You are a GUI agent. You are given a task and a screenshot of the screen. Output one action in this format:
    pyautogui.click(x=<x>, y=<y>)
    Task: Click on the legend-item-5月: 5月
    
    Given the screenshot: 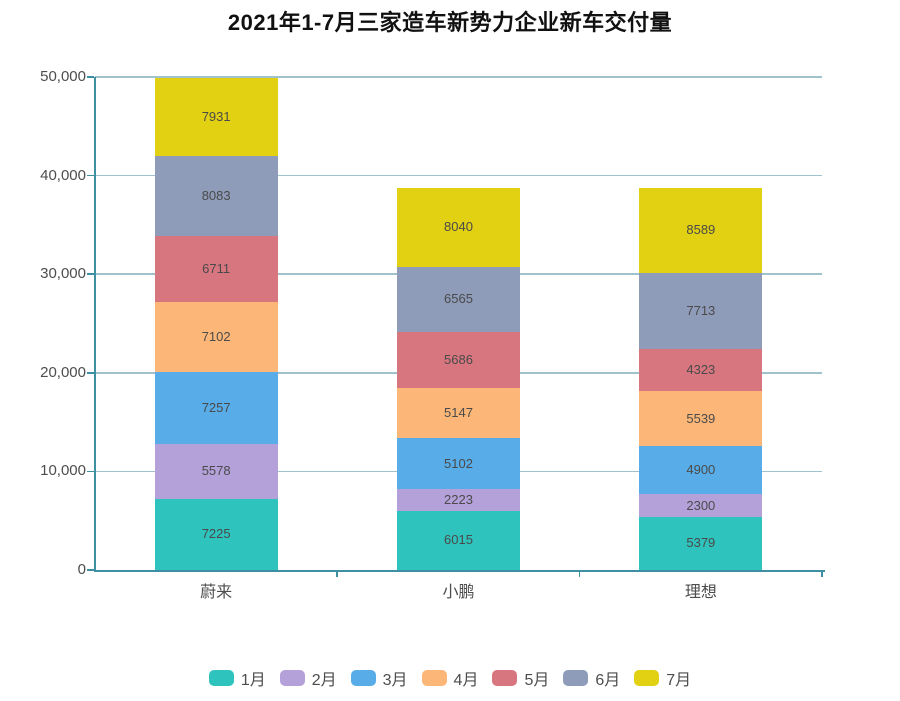 What is the action you would take?
    pyautogui.click(x=520, y=678)
    